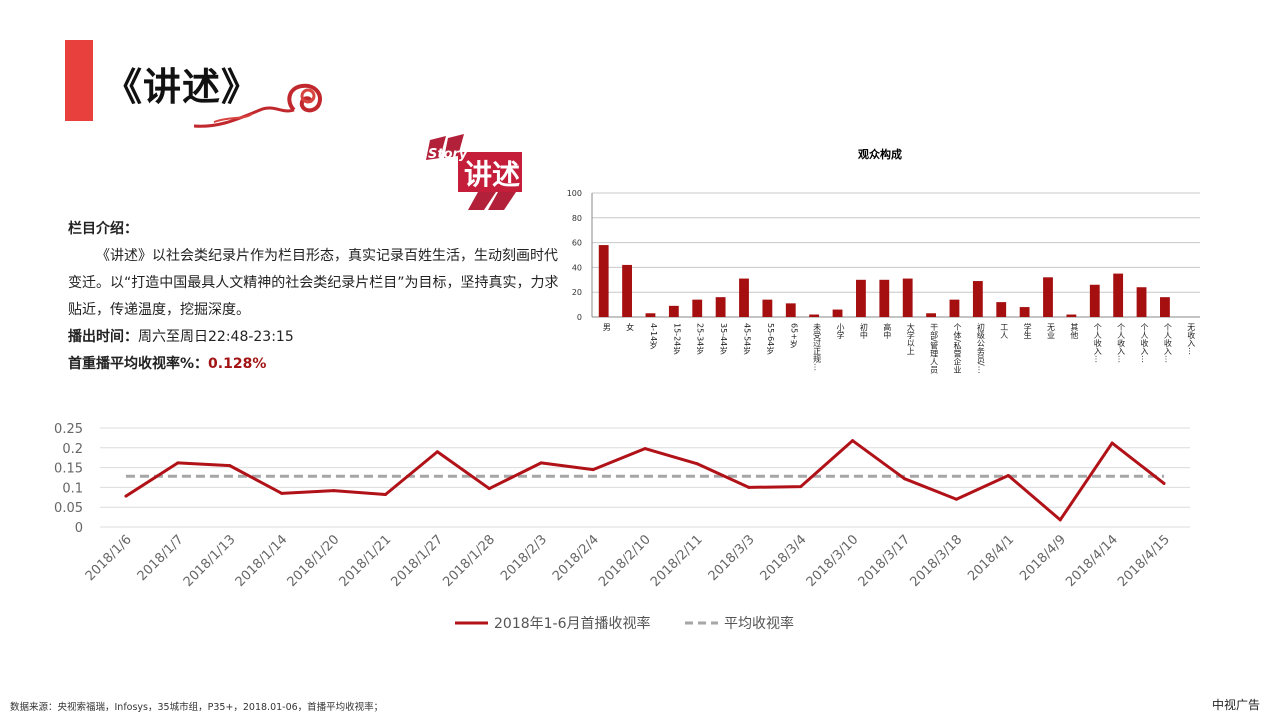 This screenshot has width=1280, height=720. What do you see at coordinates (161, 558) in the screenshot?
I see `line-x-tick-label: 2018/1/7` at bounding box center [161, 558].